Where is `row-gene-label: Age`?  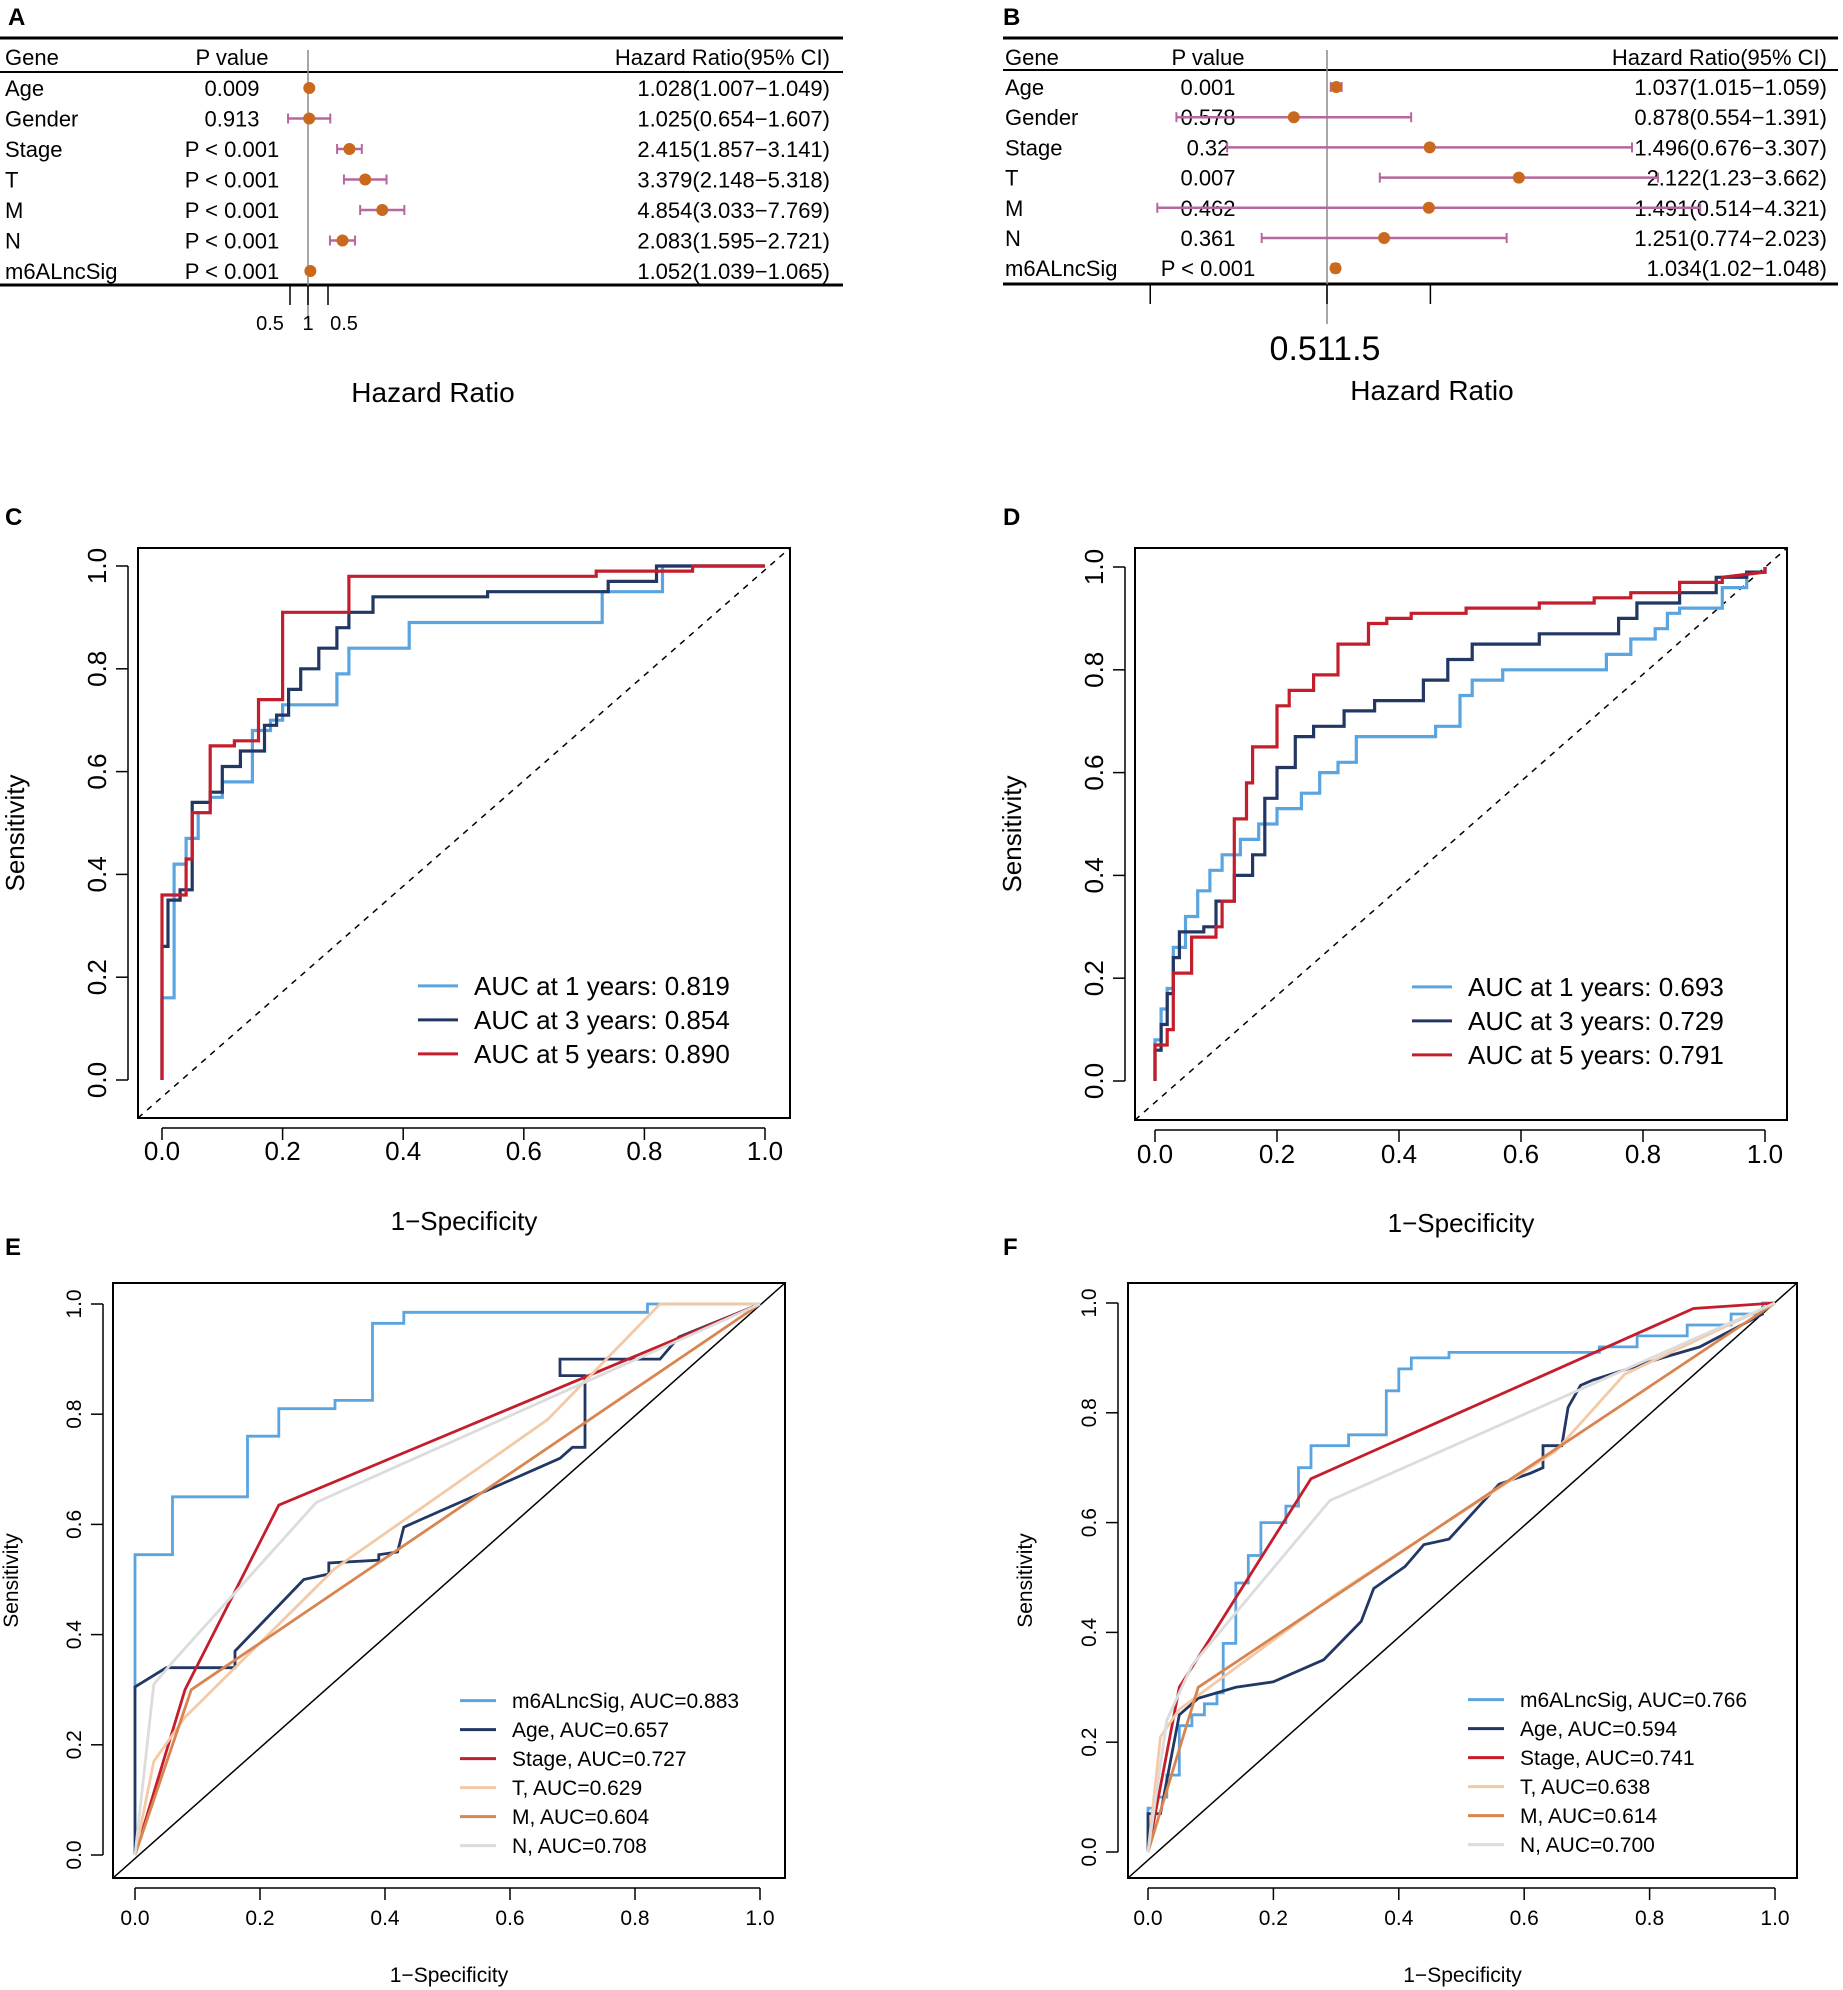
row-gene-label: Age is located at coordinates (24, 88).